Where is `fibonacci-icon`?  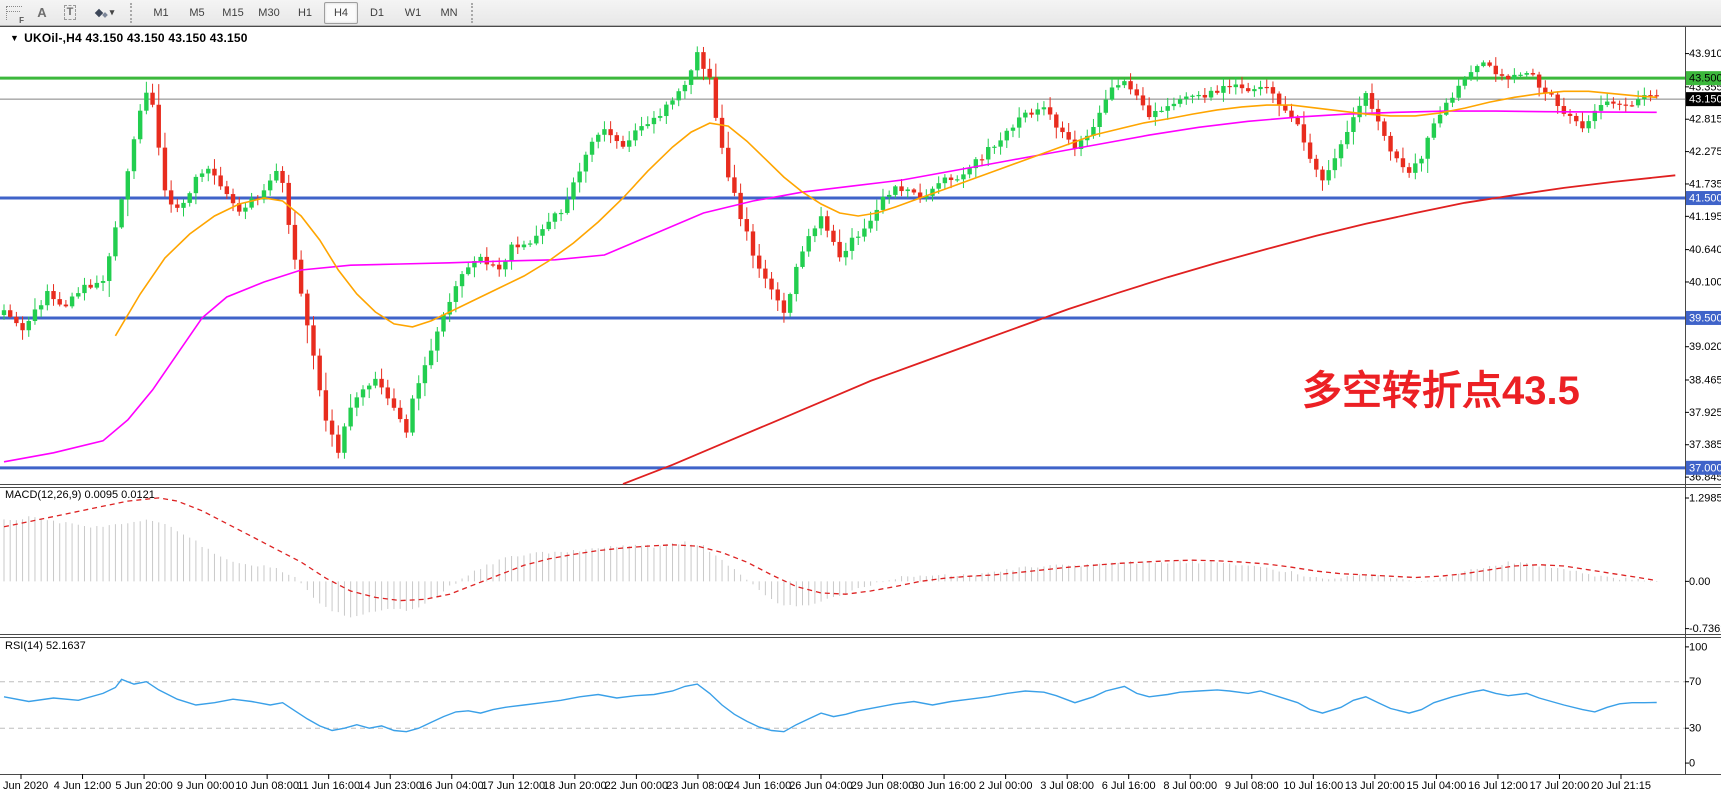
fibonacci-icon is located at coordinates (15, 15).